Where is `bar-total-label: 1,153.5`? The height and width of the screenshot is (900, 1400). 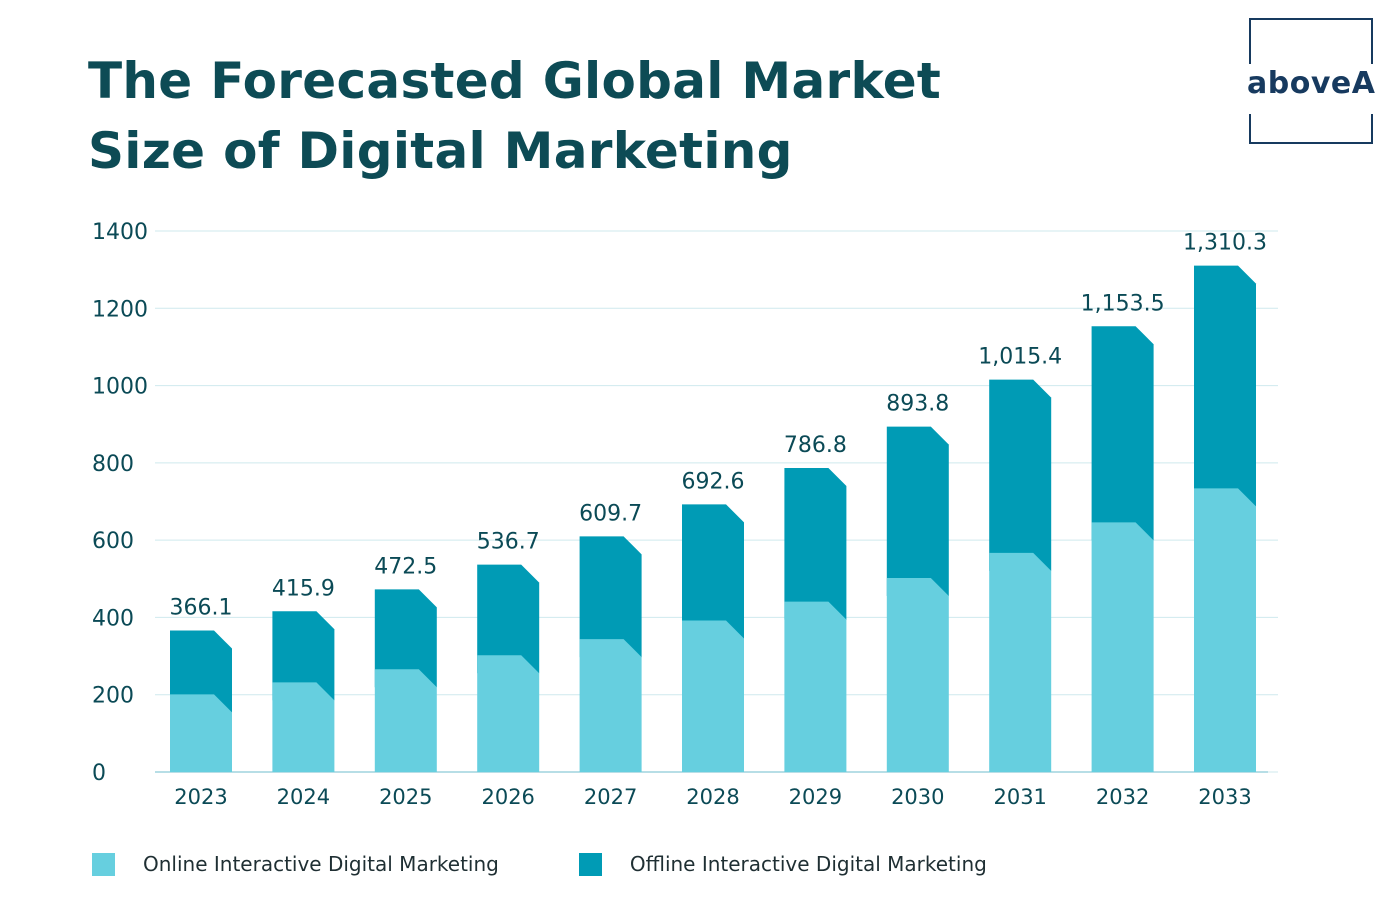
bar-total-label: 1,153.5 is located at coordinates (1123, 303).